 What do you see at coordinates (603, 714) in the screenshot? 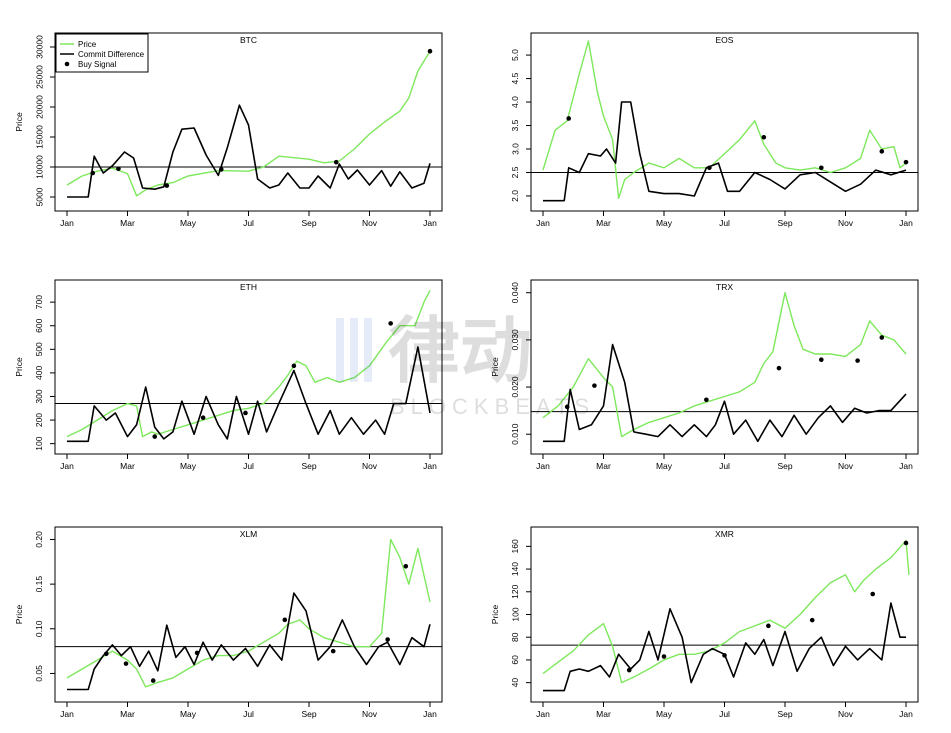
I see `panel-xmr-xtick-label: Mar` at bounding box center [603, 714].